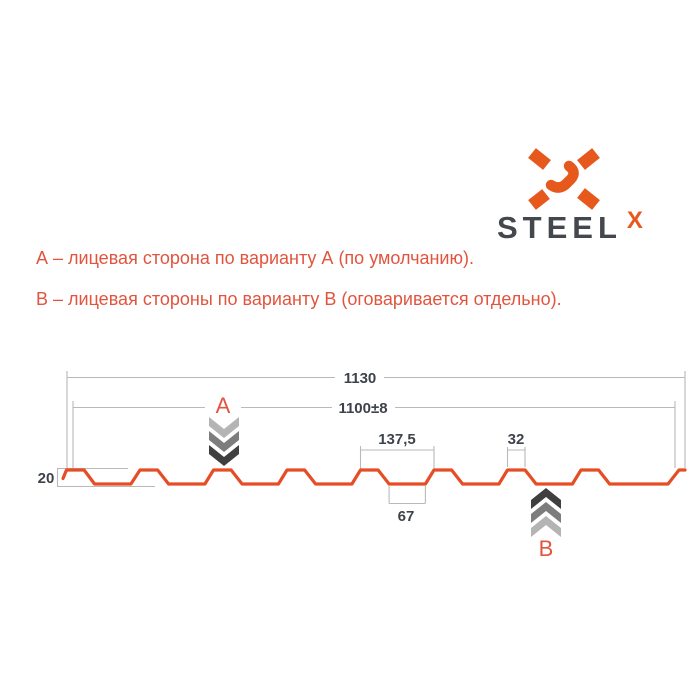 The width and height of the screenshot is (700, 700). What do you see at coordinates (224, 441) in the screenshot?
I see `chevron-down-a-icon` at bounding box center [224, 441].